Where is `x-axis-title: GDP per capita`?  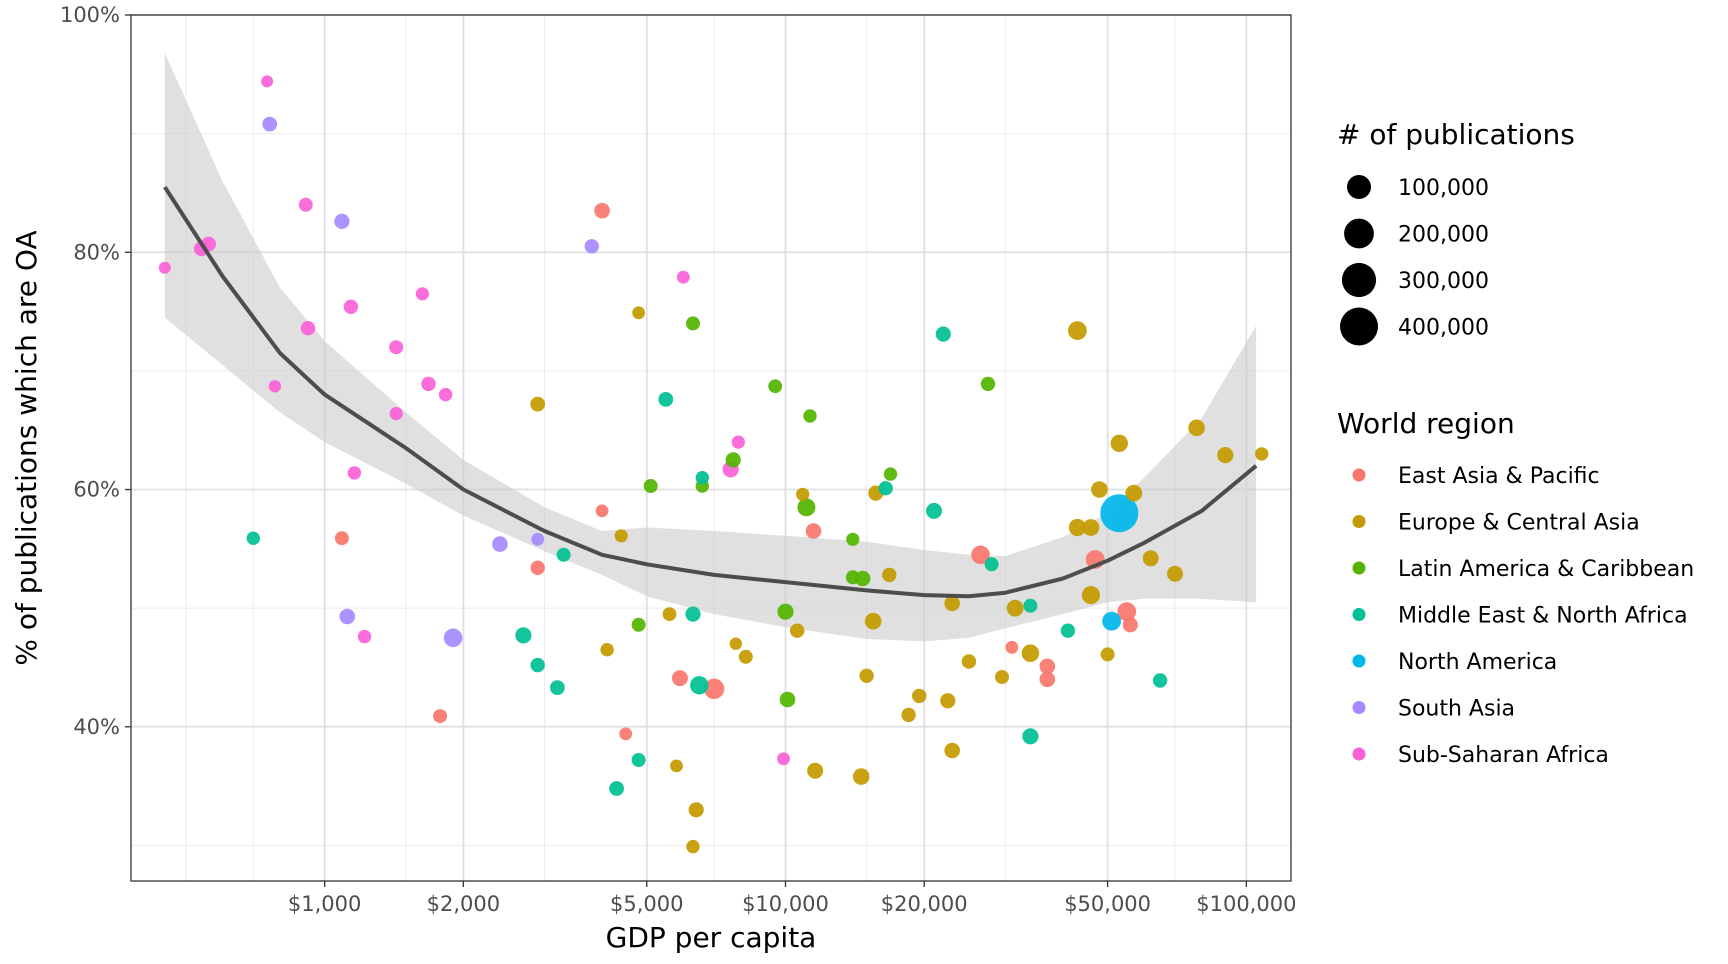
x-axis-title: GDP per capita is located at coordinates (711, 937).